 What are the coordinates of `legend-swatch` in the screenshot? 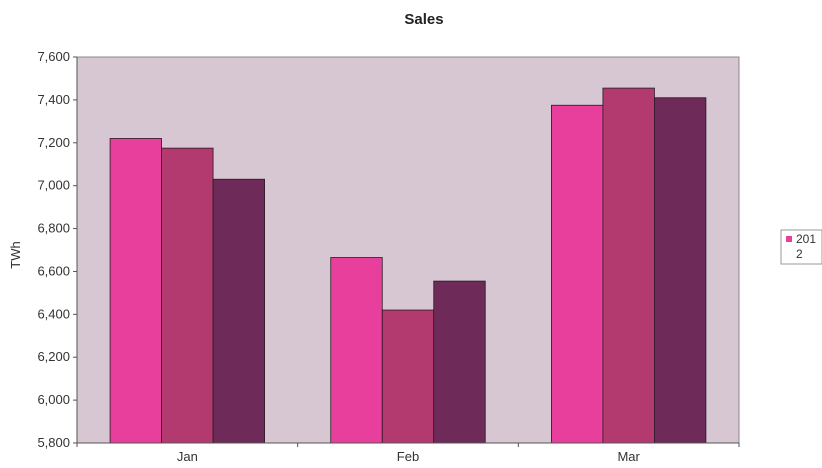 It's located at (789, 239).